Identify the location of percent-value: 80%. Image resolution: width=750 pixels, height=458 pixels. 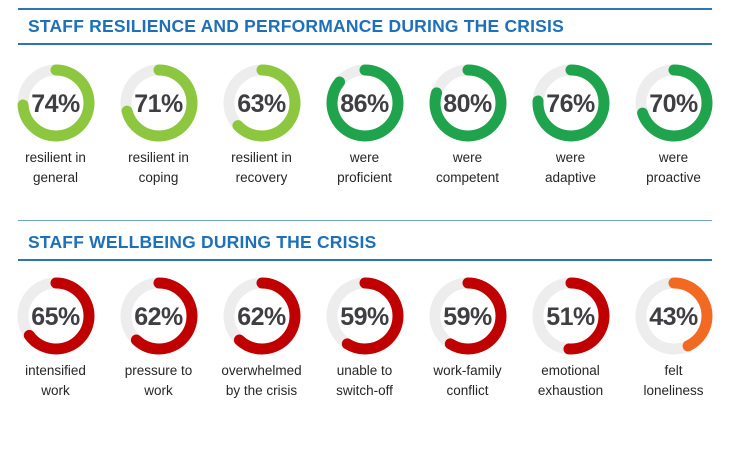
(467, 103).